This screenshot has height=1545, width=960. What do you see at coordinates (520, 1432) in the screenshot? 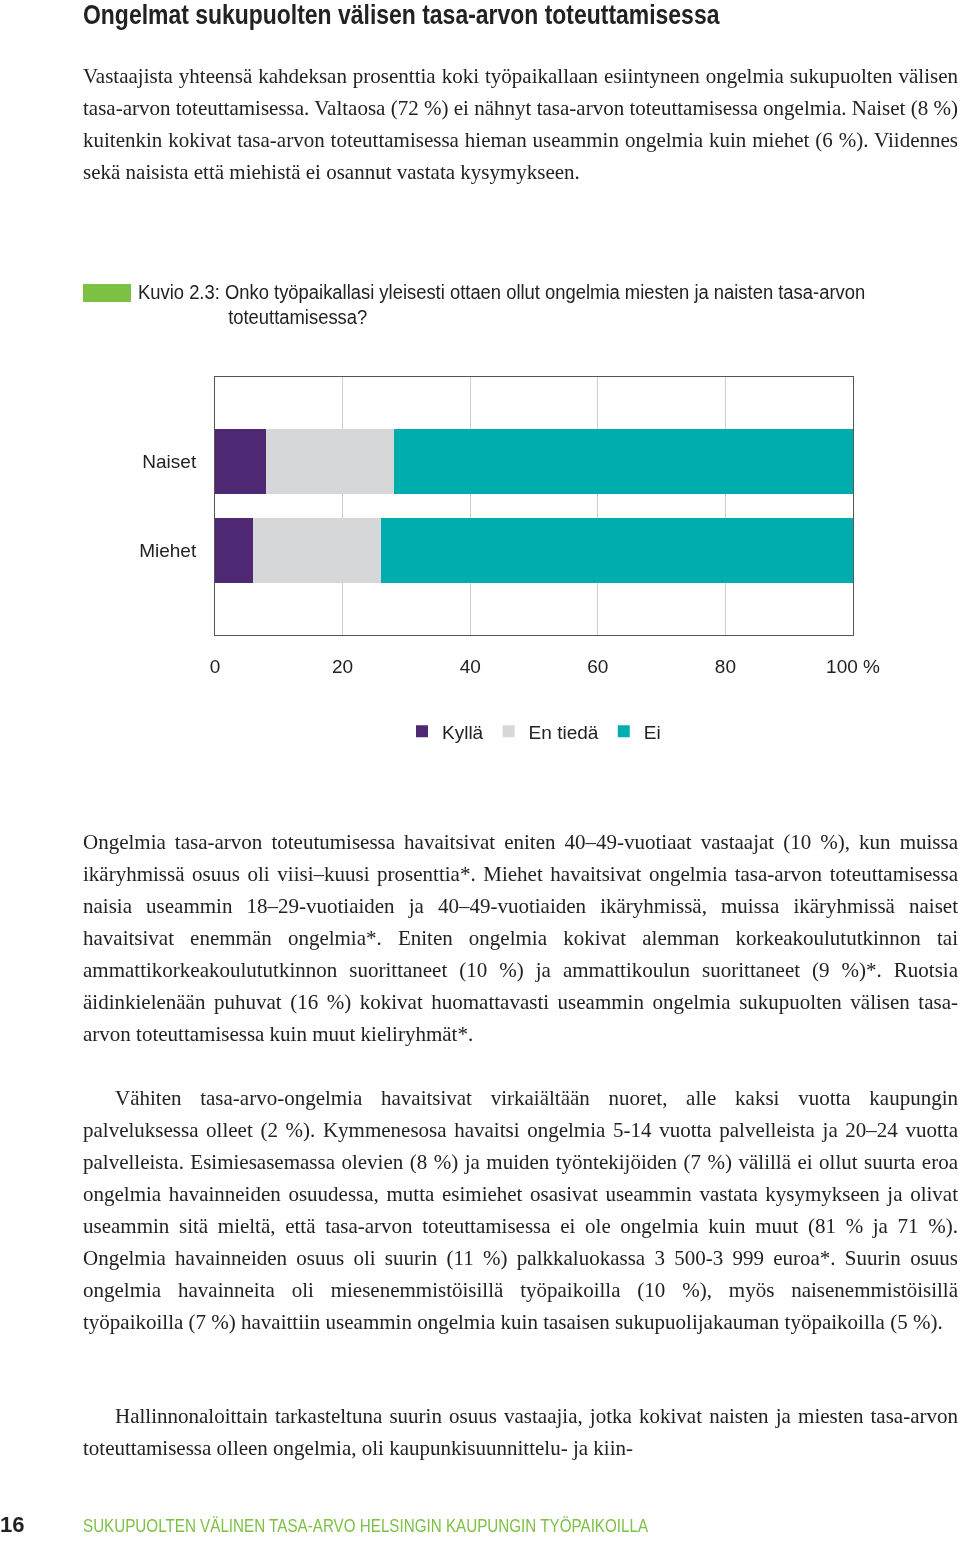
I see `text: Hallinnonaloittain tarkasteltuna suurin osuus vastaajia, jotka kokivat naisten ja miesten tasa-arvon toteuttamisessa olleen ongelmia, oli kaupunkisuunnittelu- ja kiin-` at bounding box center [520, 1432].